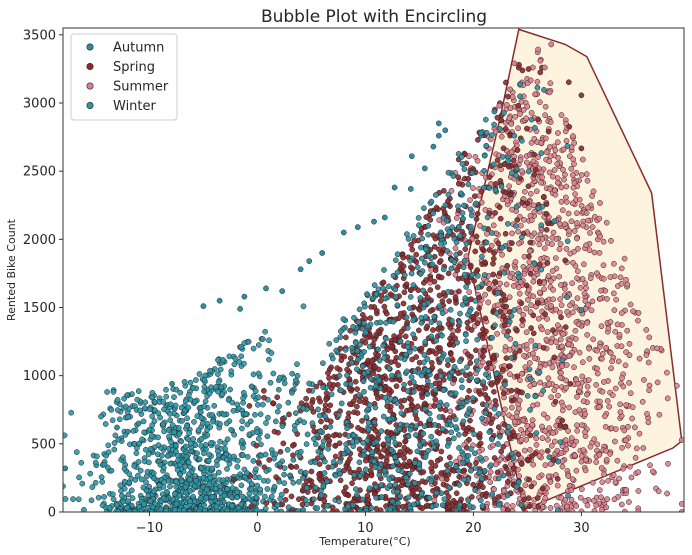 This screenshot has height=555, width=692. I want to click on x-axis-label: Temperature(°C), so click(364, 541).